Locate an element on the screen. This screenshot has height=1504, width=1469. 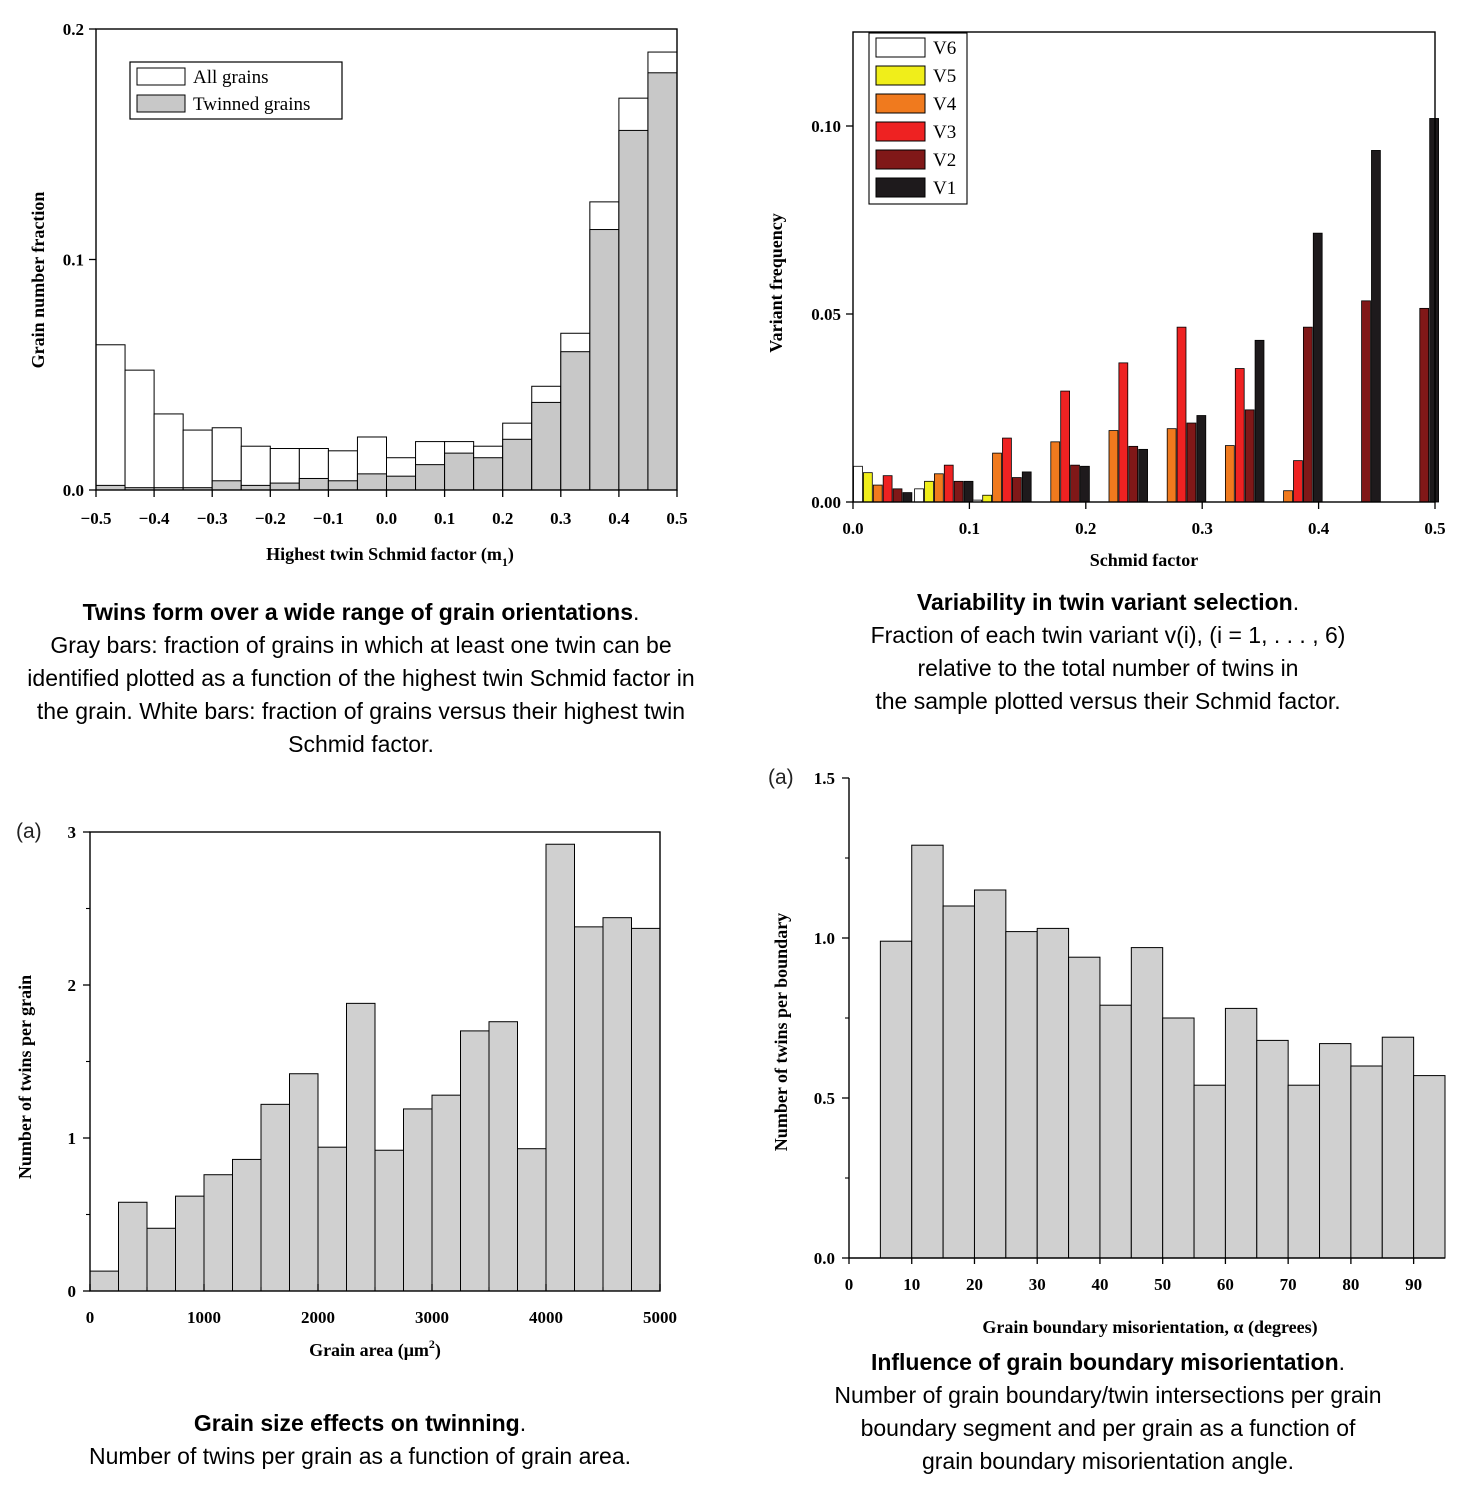
c4-y-axis-label: Number of twins per boundary is located at coordinates (781, 1032).